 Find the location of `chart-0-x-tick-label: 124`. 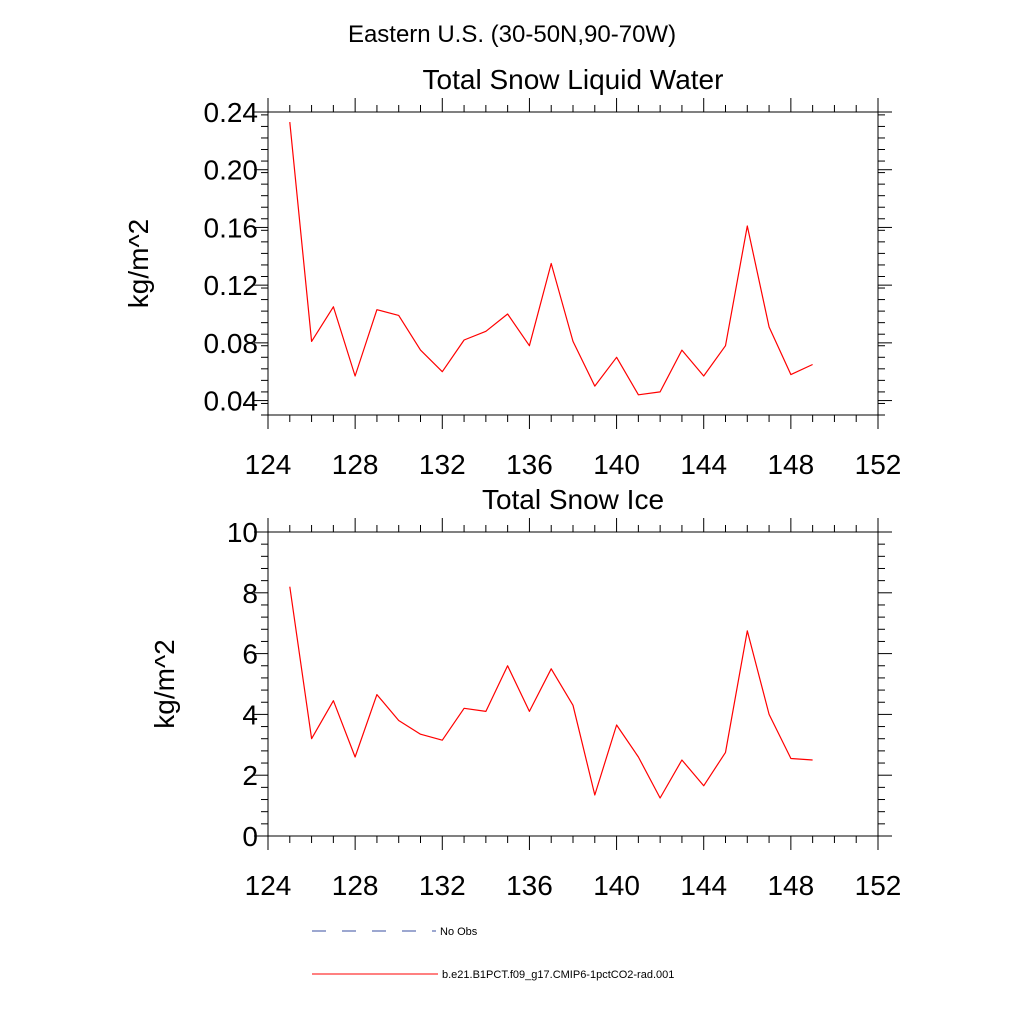

chart-0-x-tick-label: 124 is located at coordinates (268, 464).